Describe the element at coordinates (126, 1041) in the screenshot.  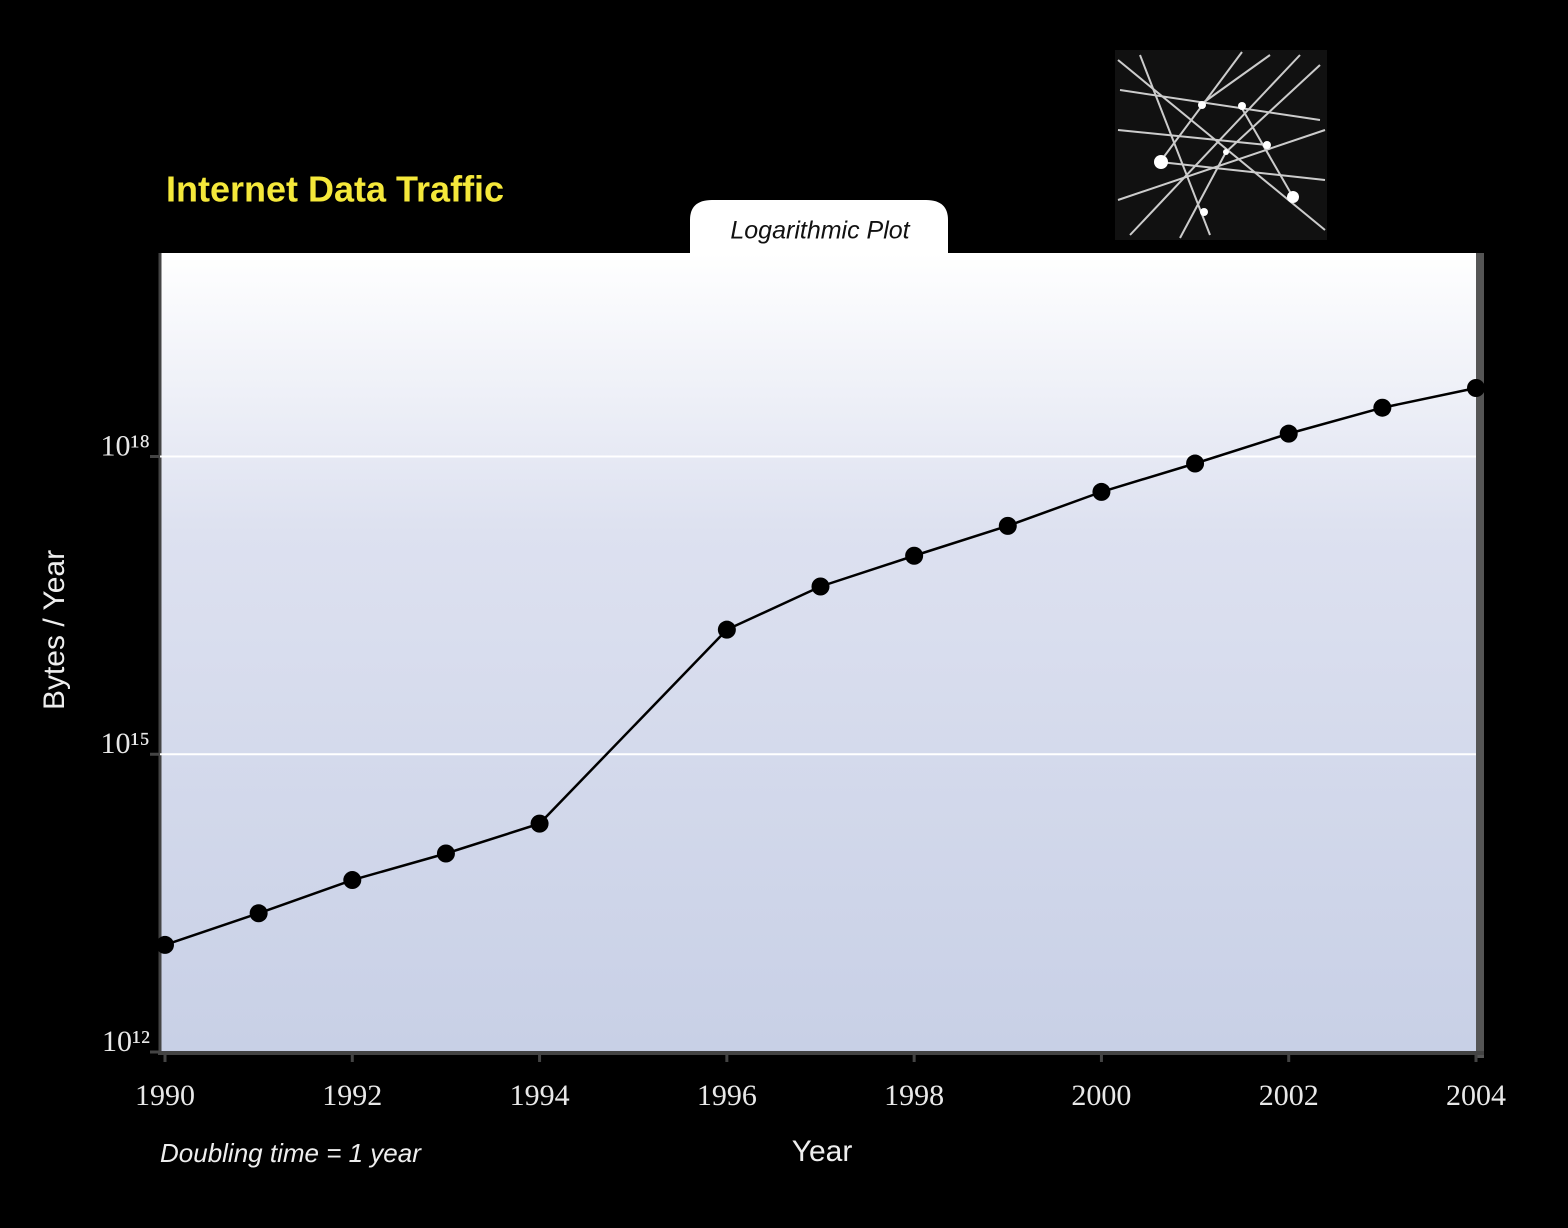
I see `y-tick-label: 10¹²` at that location.